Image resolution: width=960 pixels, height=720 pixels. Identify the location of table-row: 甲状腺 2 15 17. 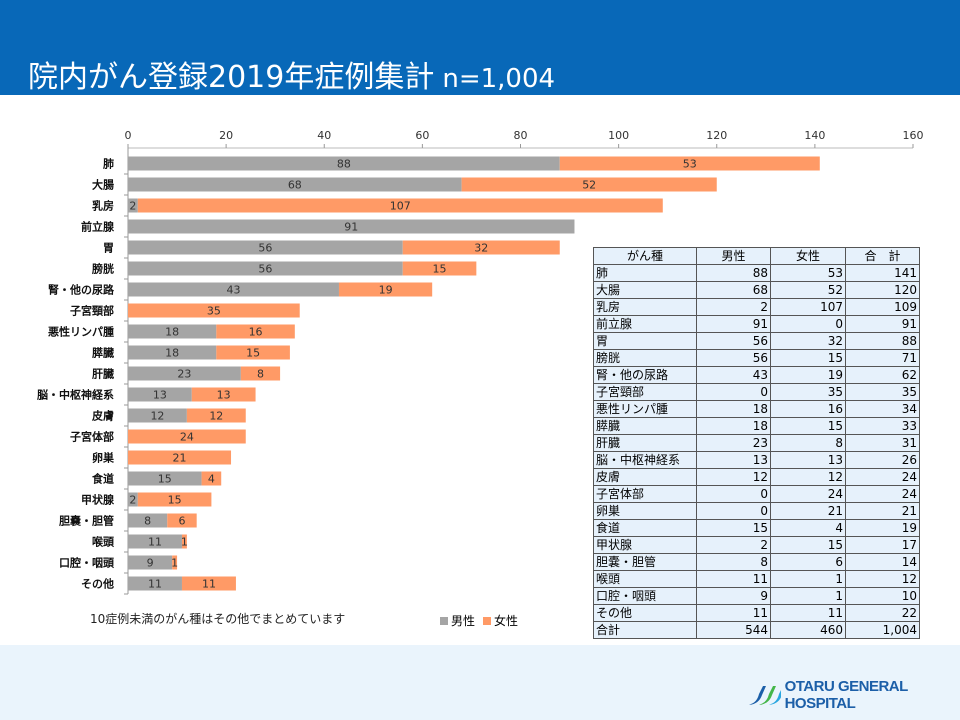
(756, 545).